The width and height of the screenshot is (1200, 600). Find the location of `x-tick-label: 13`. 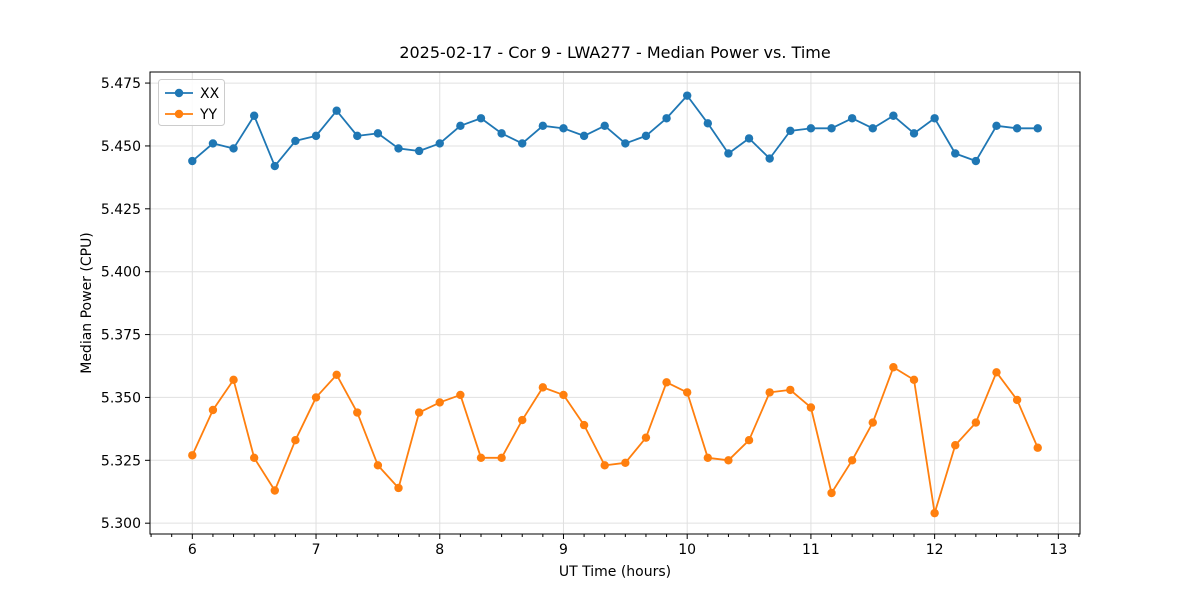

x-tick-label: 13 is located at coordinates (1058, 550).